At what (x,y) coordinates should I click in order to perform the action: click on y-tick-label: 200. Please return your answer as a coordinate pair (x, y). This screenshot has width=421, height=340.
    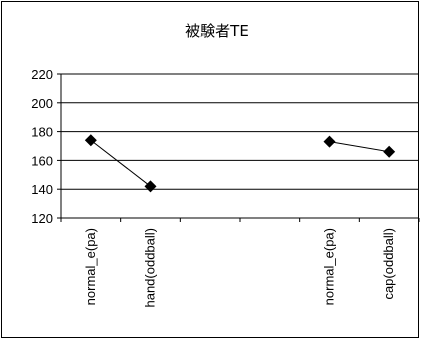
    Looking at the image, I should click on (42, 103).